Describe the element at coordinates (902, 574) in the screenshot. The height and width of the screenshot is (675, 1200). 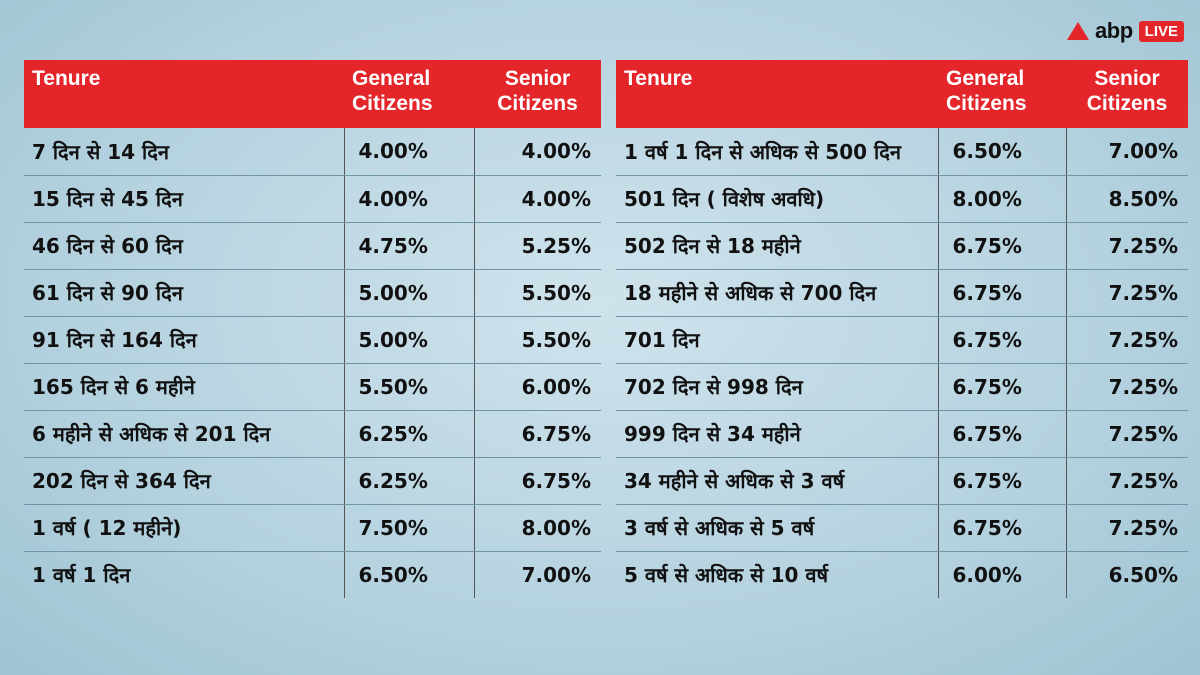
I see `table-row: 5 वर्ष से अधिक से 10 वर्ष 6.00% 6.50%` at that location.